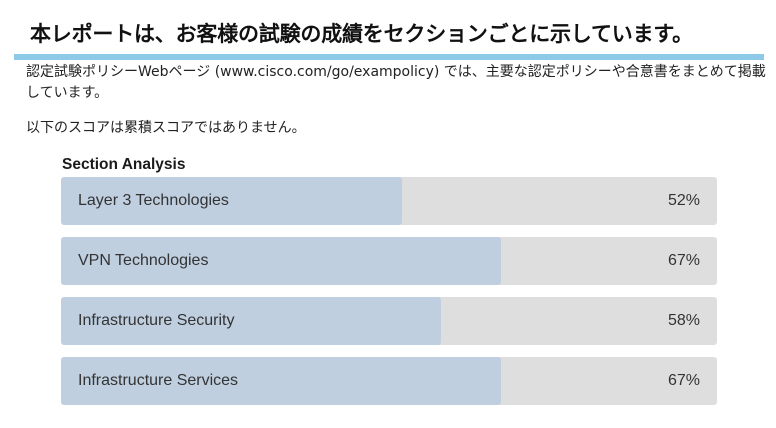  What do you see at coordinates (683, 200) in the screenshot?
I see `section-score-value: 52%` at bounding box center [683, 200].